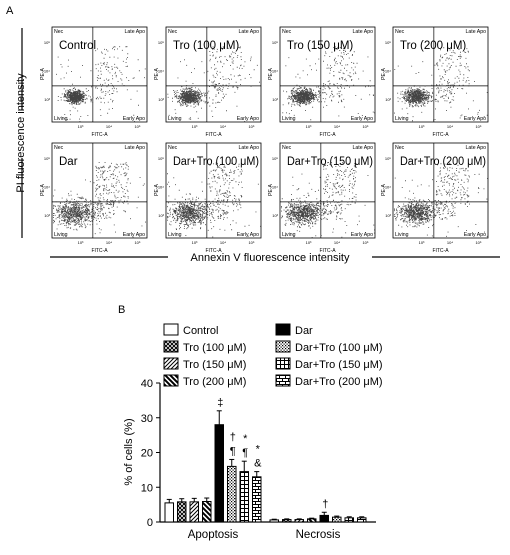 Image resolution: width=510 pixels, height=555 pixels. What do you see at coordinates (443, 162) in the screenshot?
I see `plot-title: Dar+Tro (200 μM)` at bounding box center [443, 162].